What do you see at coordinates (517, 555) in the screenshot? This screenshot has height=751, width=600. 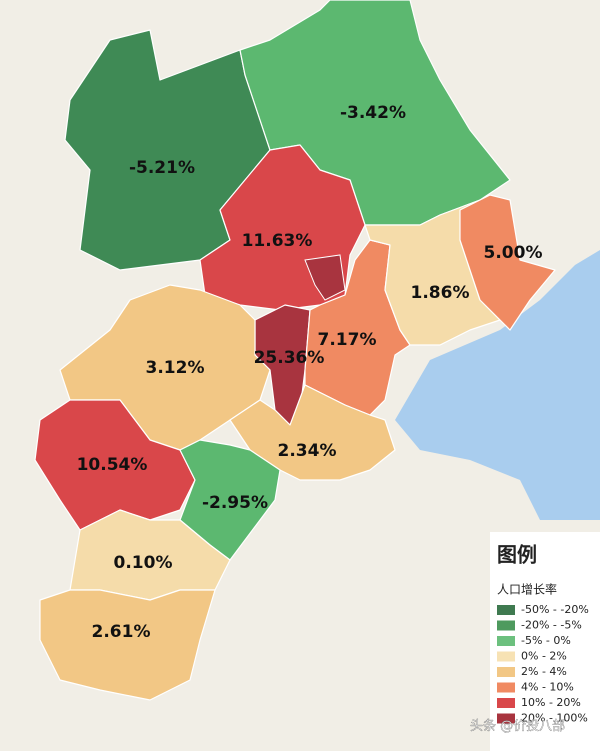 I see `legend-title: 图例` at bounding box center [517, 555].